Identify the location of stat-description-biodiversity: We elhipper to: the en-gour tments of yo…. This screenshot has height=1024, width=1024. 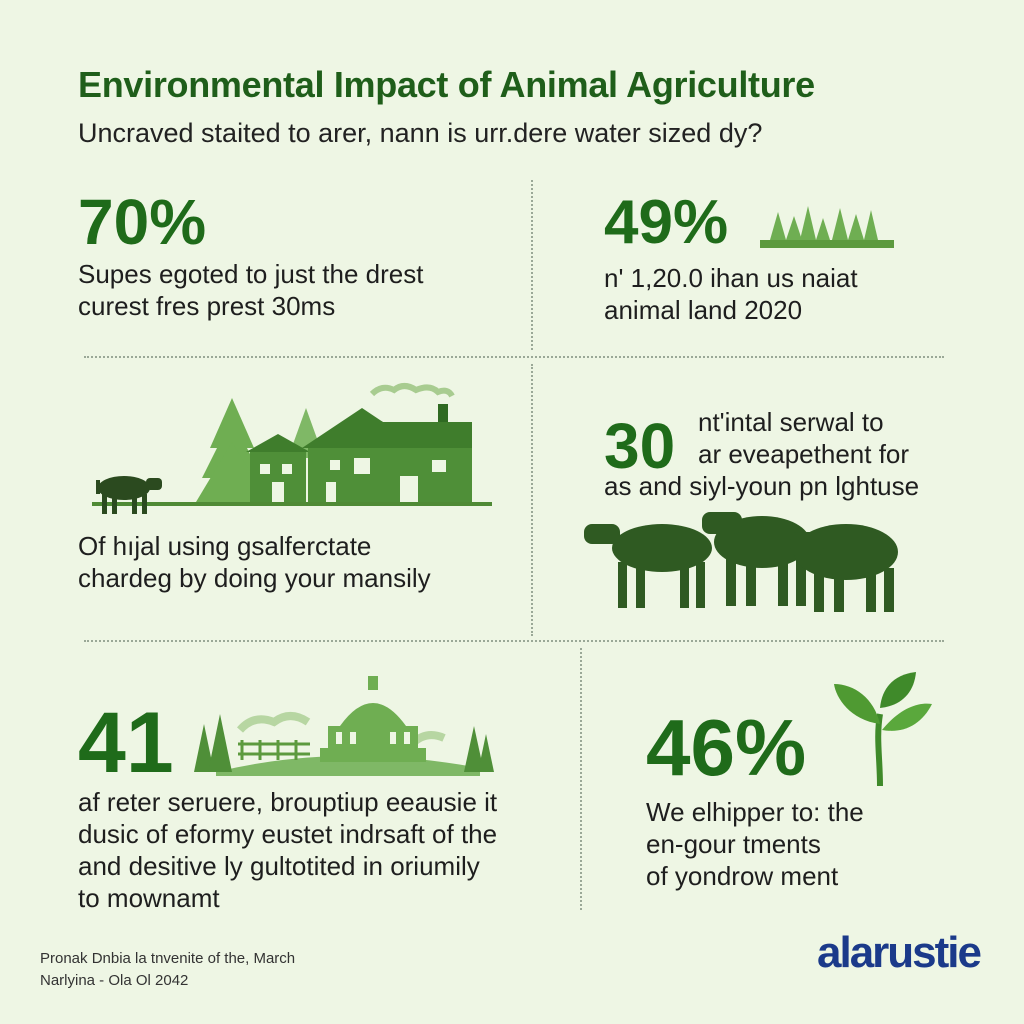
(755, 844).